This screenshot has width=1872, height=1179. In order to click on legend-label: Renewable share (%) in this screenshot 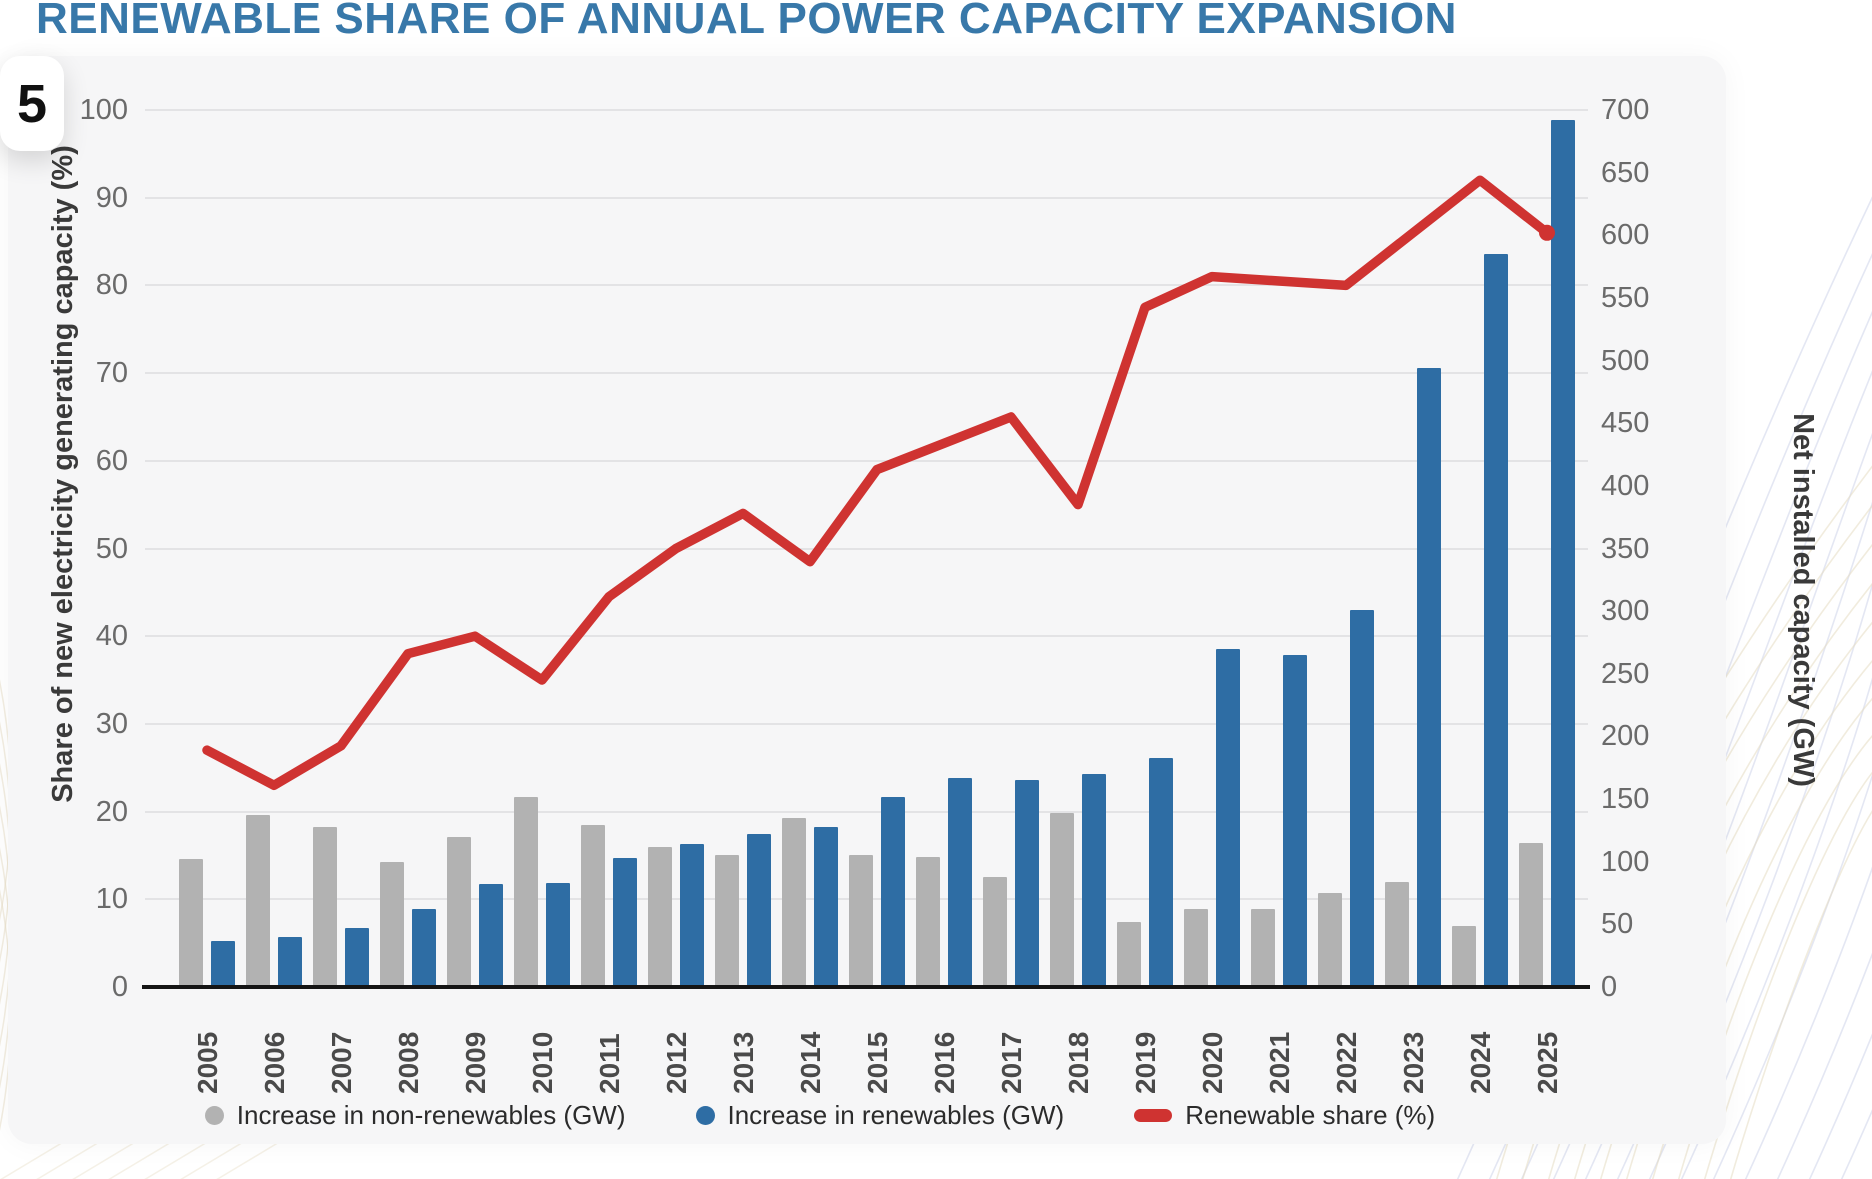, I will do `click(1310, 1115)`.